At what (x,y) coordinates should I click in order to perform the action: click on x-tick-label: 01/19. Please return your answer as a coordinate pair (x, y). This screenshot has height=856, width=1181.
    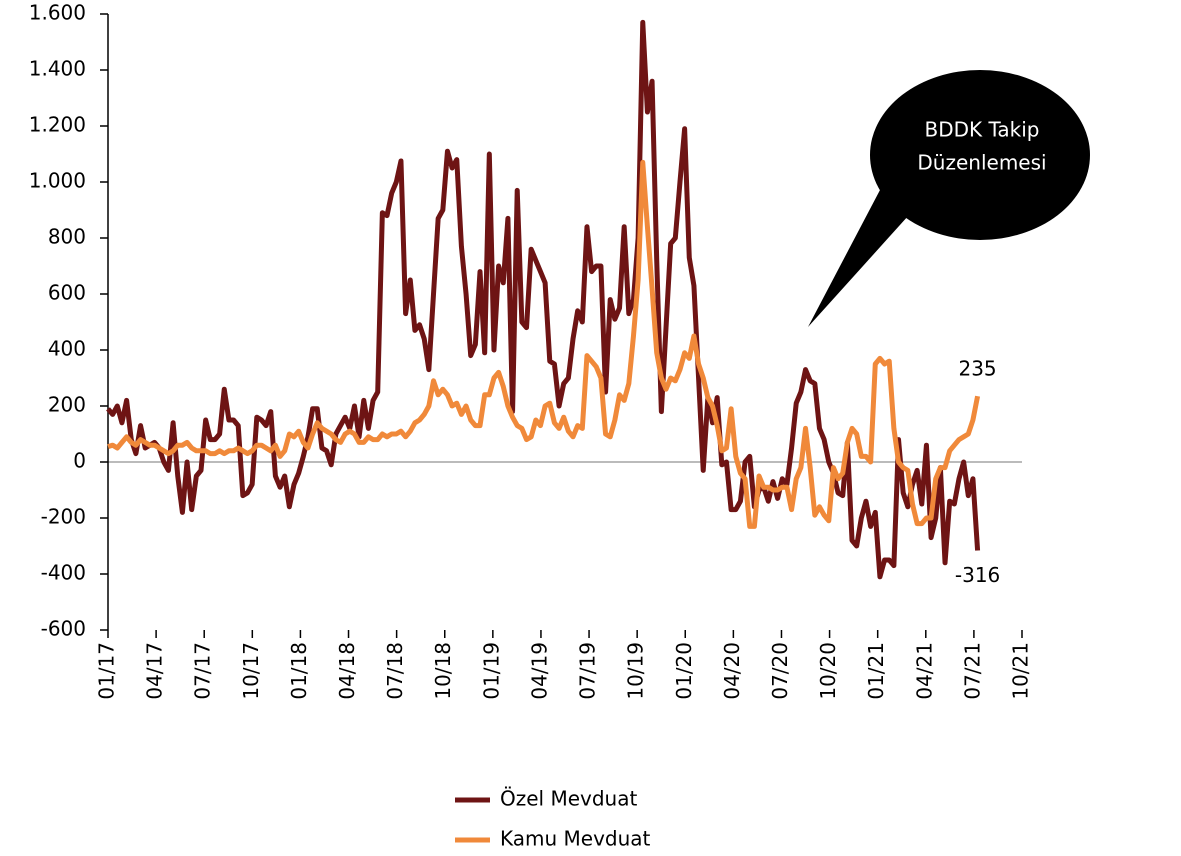
    Looking at the image, I should click on (491, 671).